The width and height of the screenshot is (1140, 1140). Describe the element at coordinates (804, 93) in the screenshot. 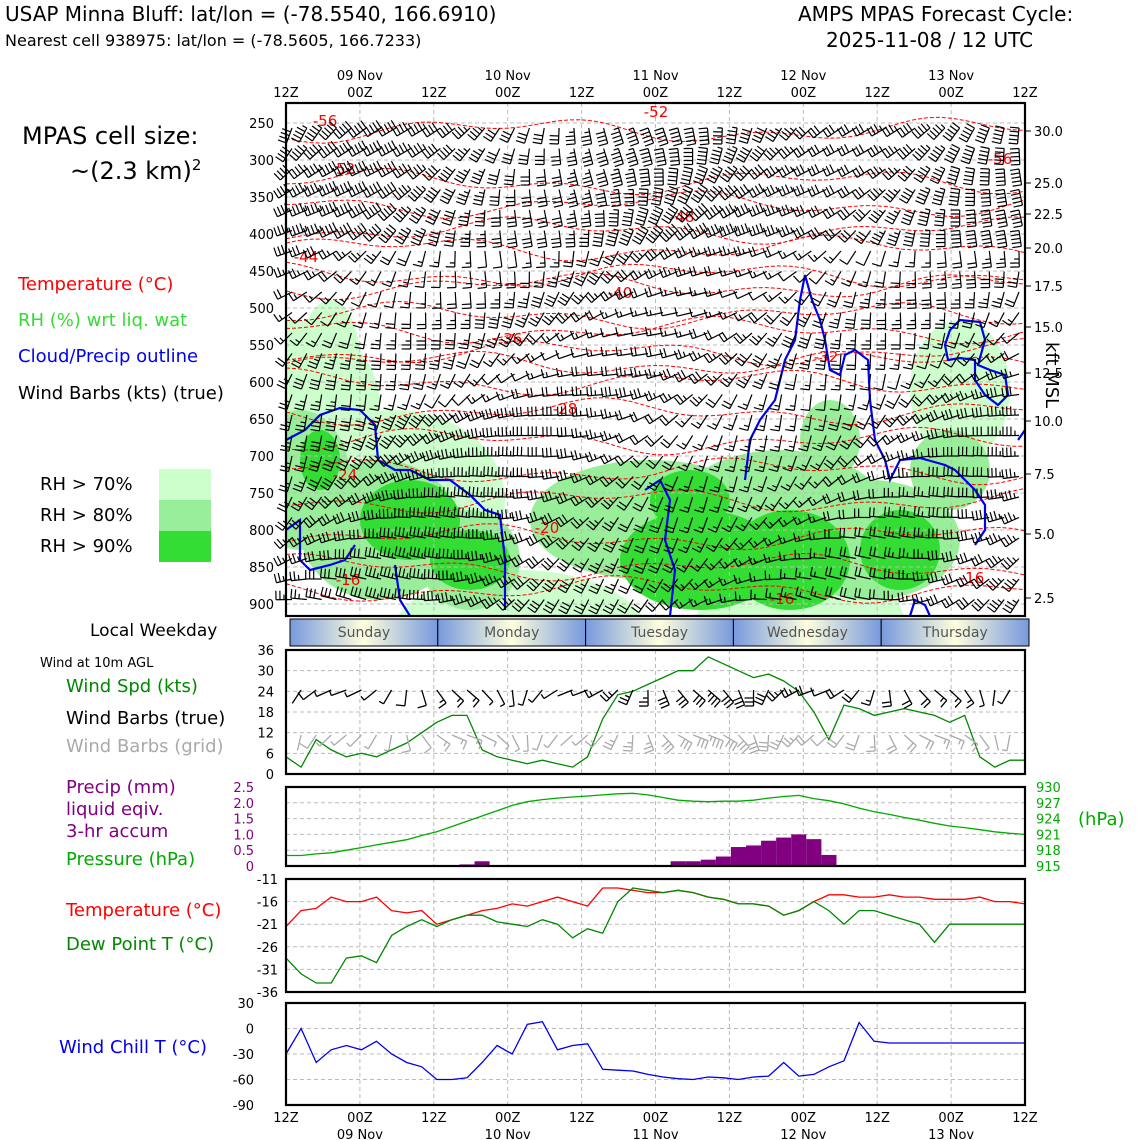

I see `top-time-tick: 00Z` at that location.